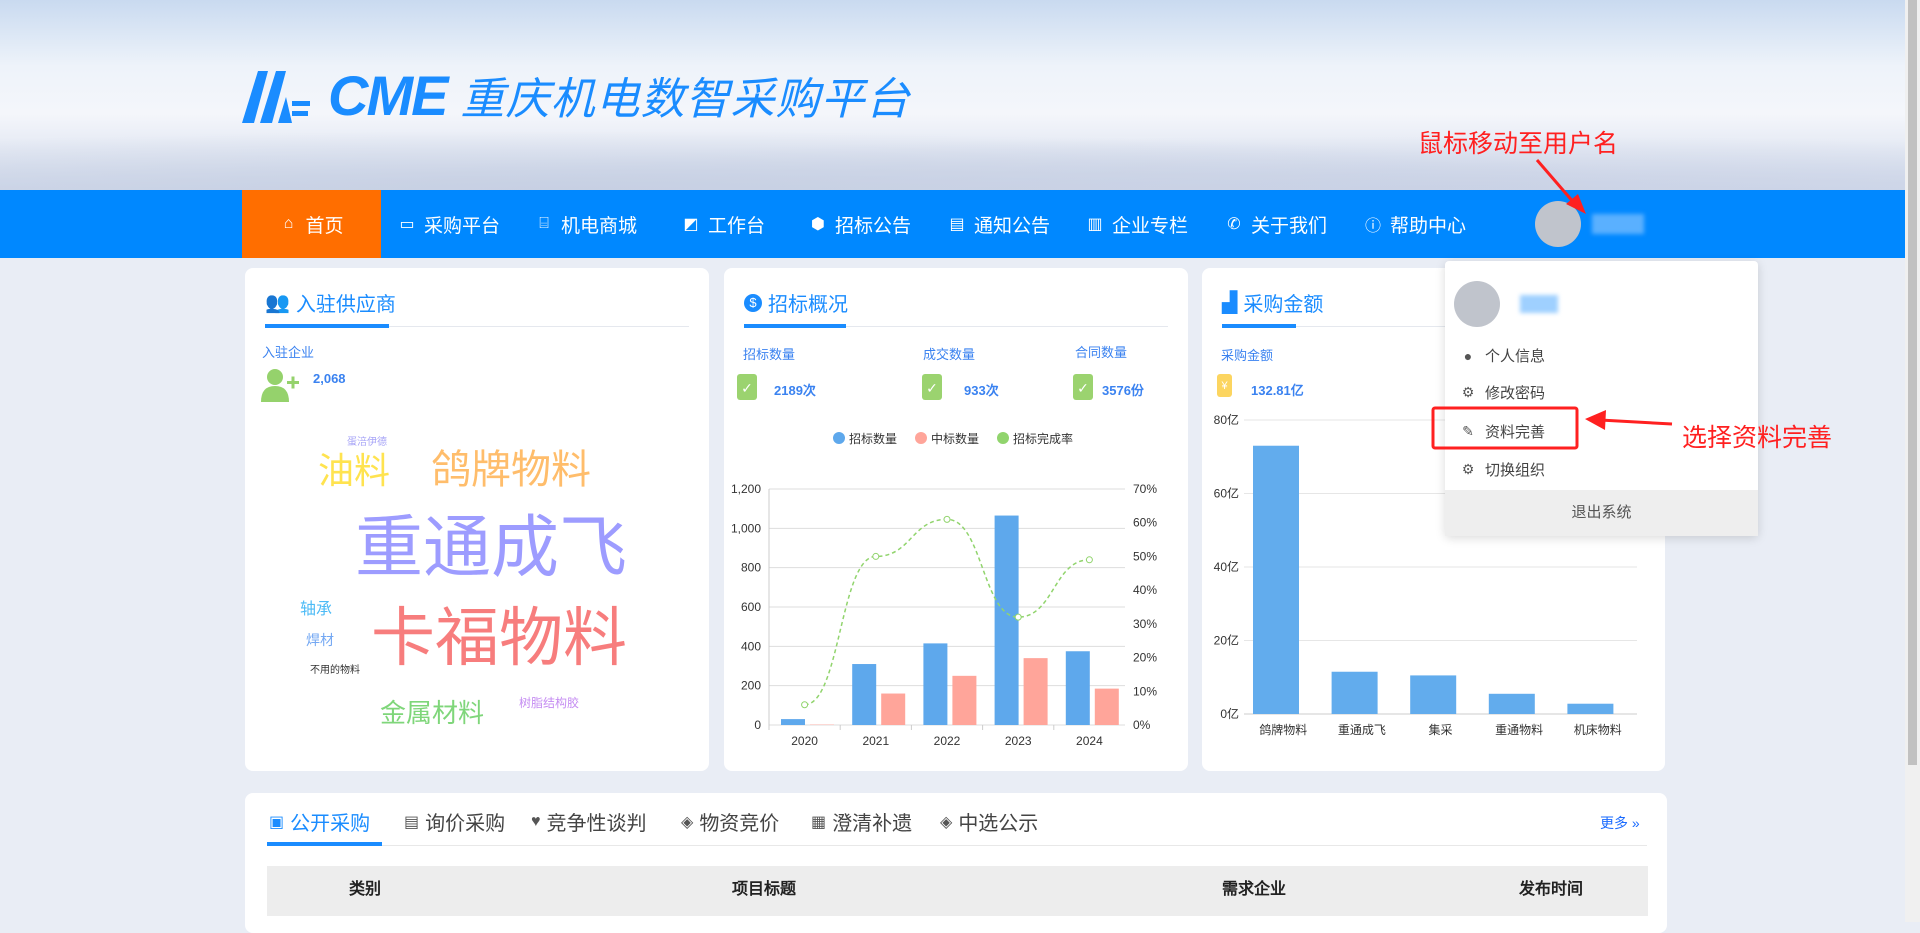 The height and width of the screenshot is (933, 1920). Describe the element at coordinates (499, 638) in the screenshot. I see `word-cloud-word: 卡福物料` at that location.